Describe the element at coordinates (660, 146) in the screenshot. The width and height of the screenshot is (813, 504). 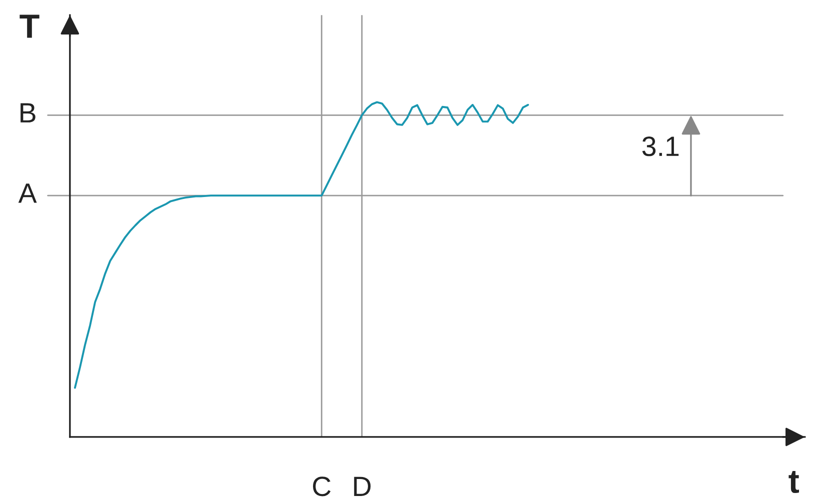
I see `annotation: 3.1` at that location.